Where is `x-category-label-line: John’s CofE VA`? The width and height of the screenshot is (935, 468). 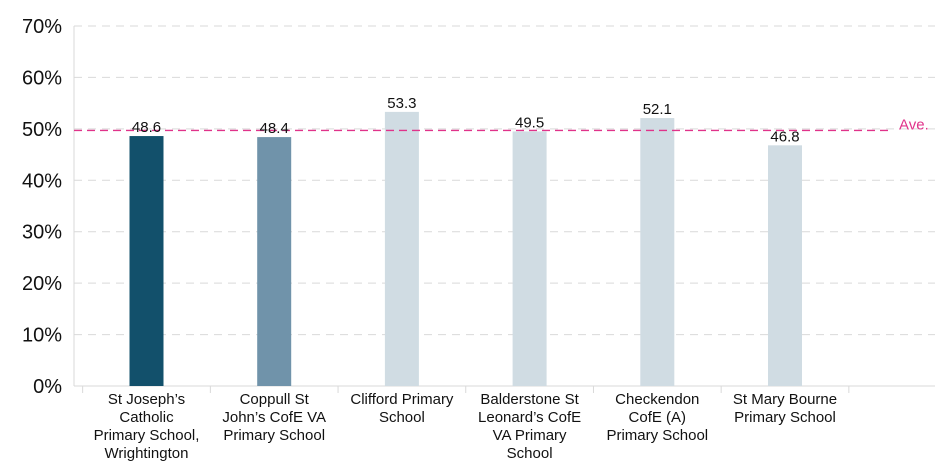 x-category-label-line: John’s CofE VA is located at coordinates (274, 417).